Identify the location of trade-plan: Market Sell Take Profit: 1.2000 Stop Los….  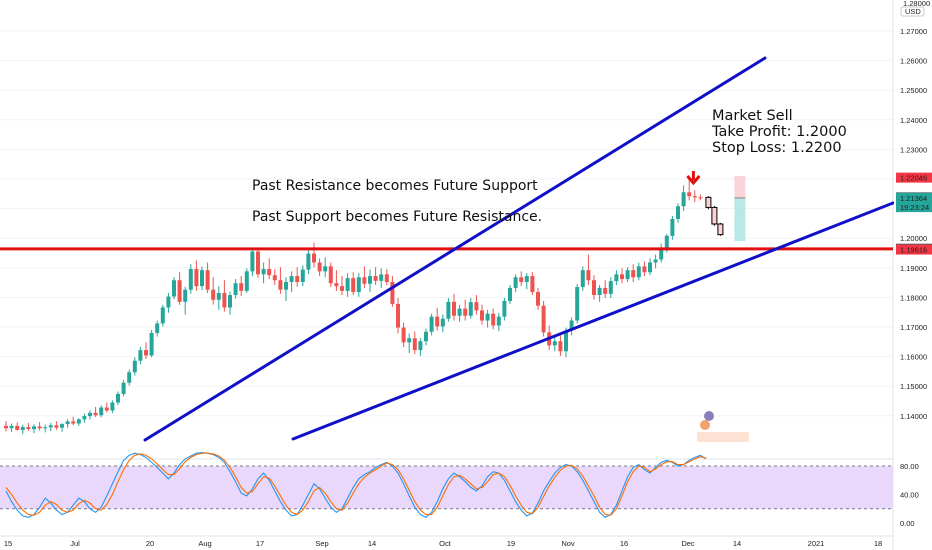
(779, 132).